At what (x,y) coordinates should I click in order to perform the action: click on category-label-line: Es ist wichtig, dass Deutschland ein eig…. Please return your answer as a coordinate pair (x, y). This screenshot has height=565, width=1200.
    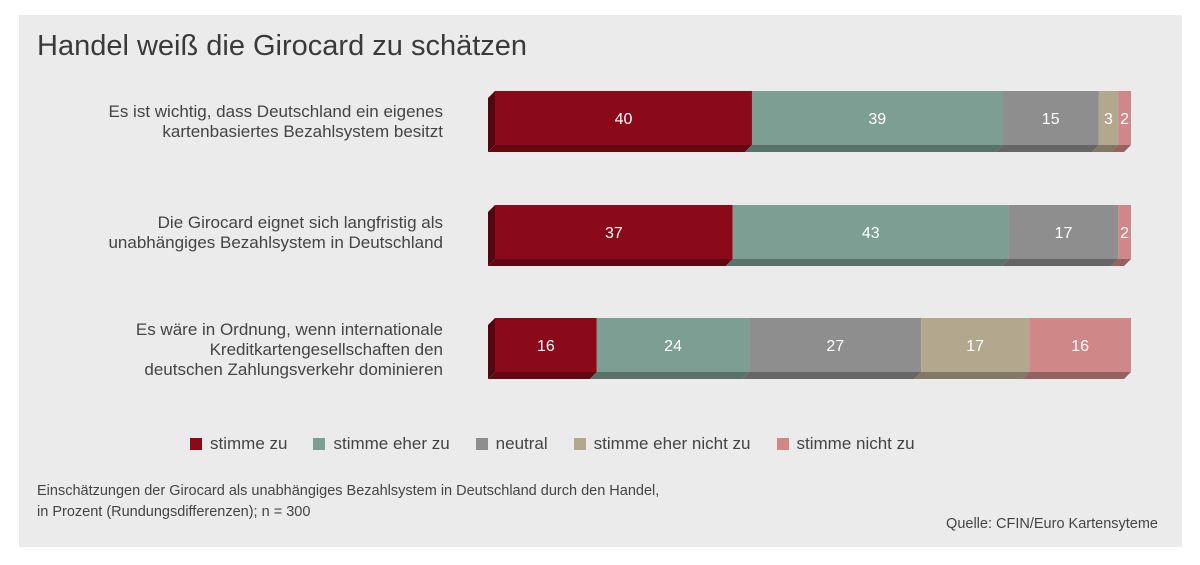
    Looking at the image, I should click on (275, 111).